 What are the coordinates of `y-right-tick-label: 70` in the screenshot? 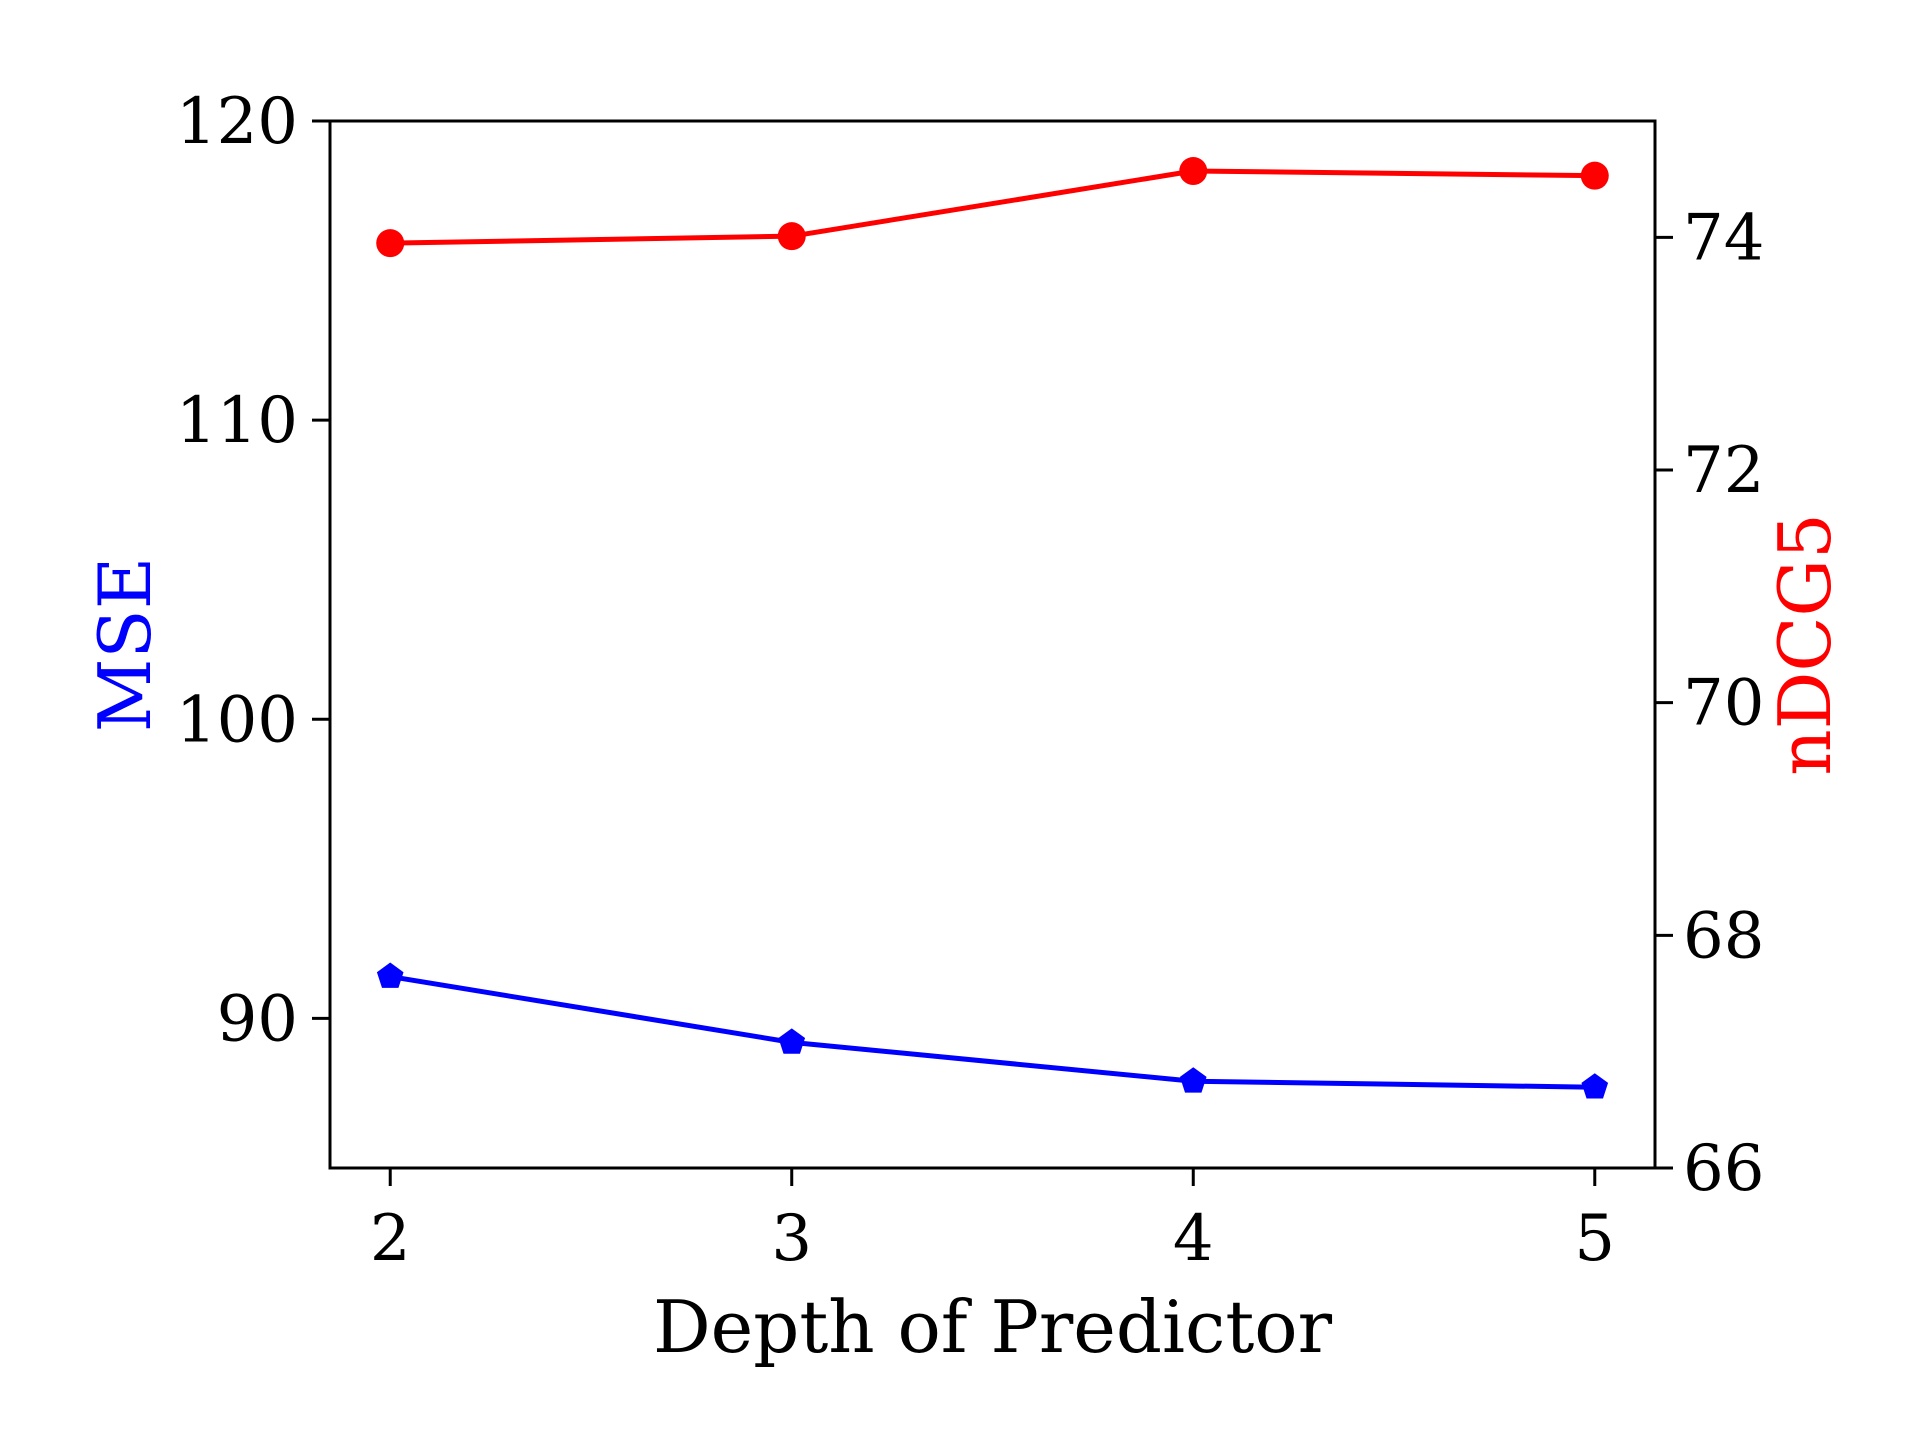 It's located at (1723, 704).